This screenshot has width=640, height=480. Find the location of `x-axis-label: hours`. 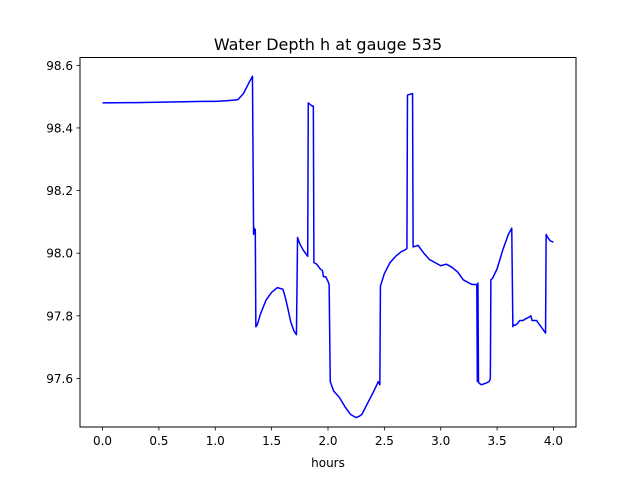

x-axis-label: hours is located at coordinates (328, 463).